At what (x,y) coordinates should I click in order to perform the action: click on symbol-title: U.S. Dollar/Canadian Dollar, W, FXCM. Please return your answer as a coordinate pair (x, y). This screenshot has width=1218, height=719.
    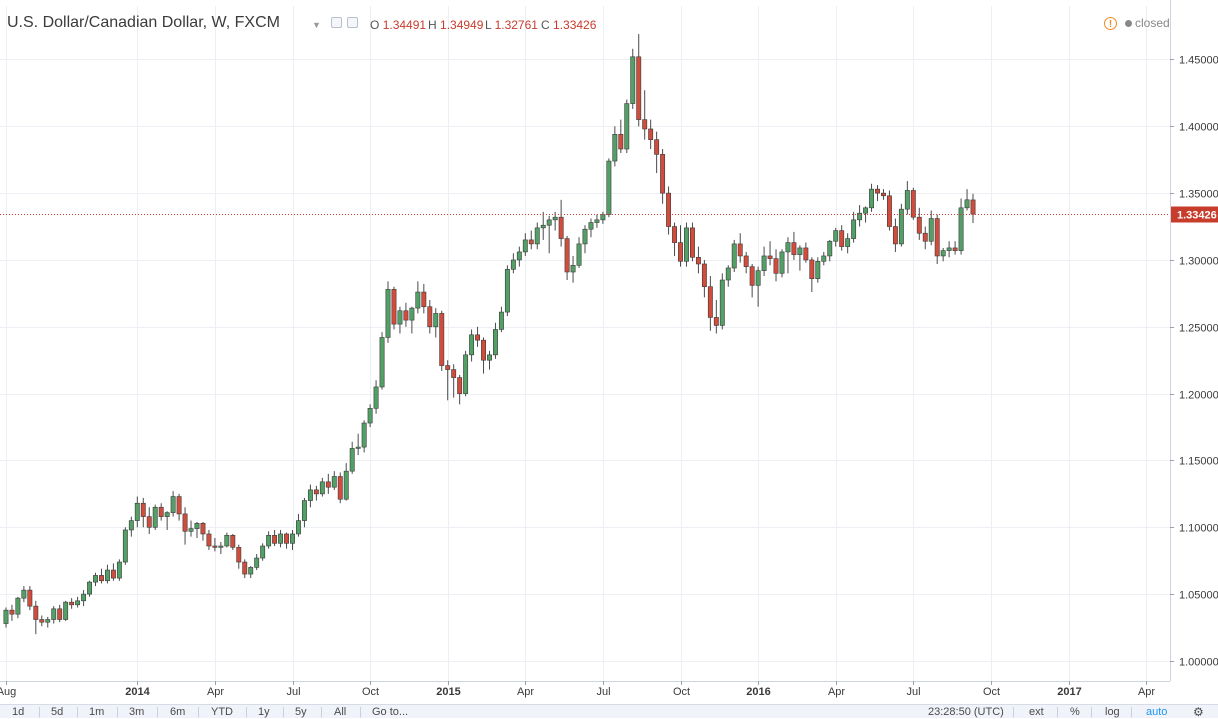
    Looking at the image, I should click on (143, 22).